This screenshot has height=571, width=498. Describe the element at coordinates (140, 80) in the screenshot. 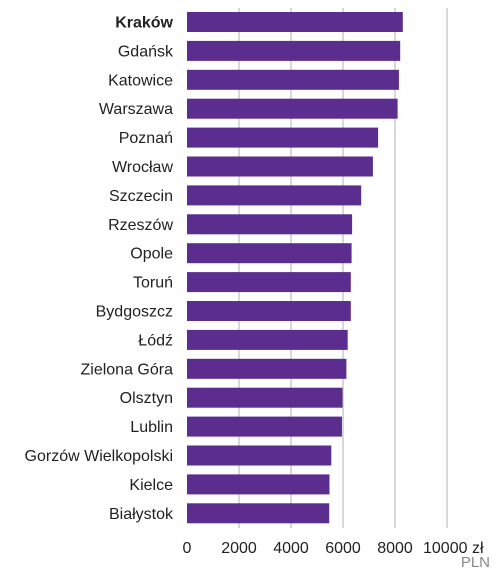

I see `category-label: Katowice` at that location.